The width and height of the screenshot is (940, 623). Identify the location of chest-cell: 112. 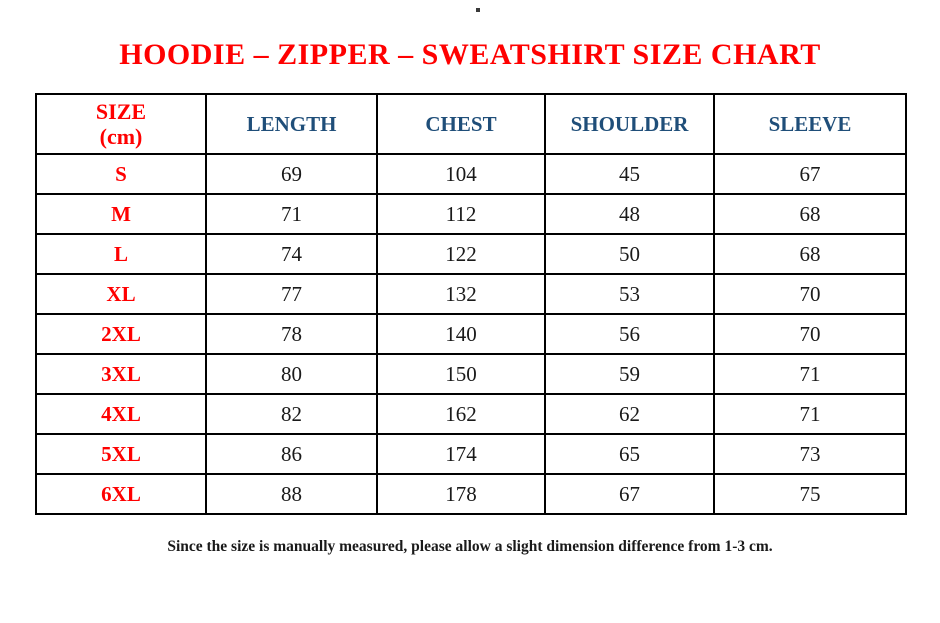
(461, 214).